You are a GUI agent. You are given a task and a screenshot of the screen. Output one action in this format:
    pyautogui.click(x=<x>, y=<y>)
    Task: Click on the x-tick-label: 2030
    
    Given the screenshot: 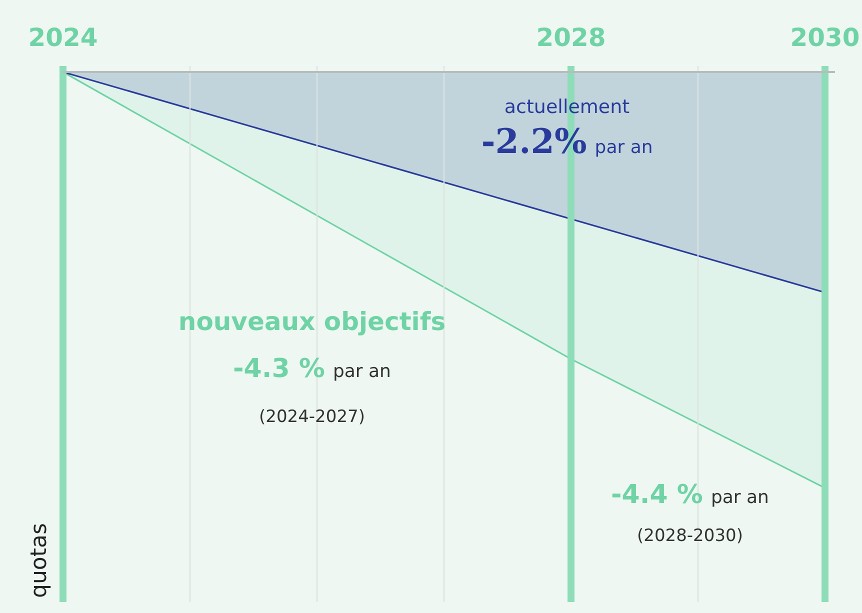 What is the action you would take?
    pyautogui.click(x=825, y=37)
    